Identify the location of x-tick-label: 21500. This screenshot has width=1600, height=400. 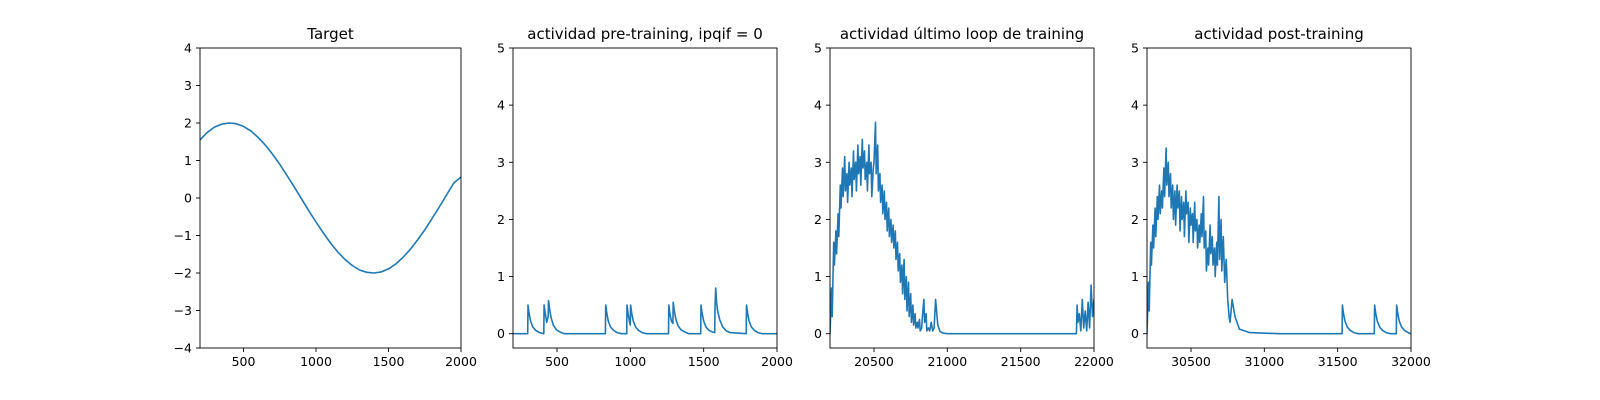
(1021, 361).